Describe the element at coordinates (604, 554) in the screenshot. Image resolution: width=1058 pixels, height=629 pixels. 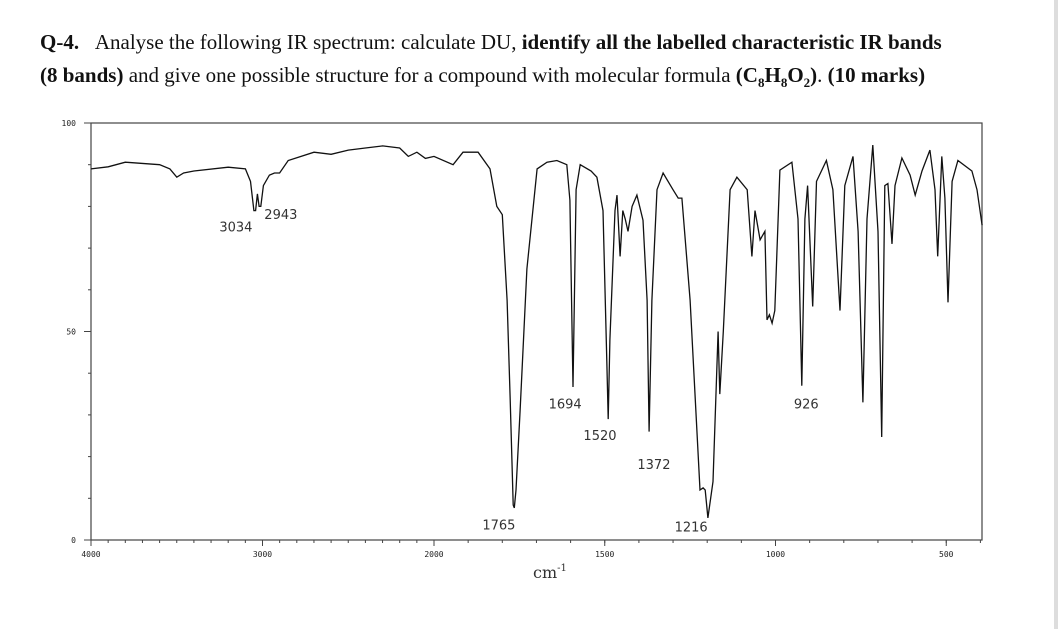
I see `x-tick-label: 1500` at that location.